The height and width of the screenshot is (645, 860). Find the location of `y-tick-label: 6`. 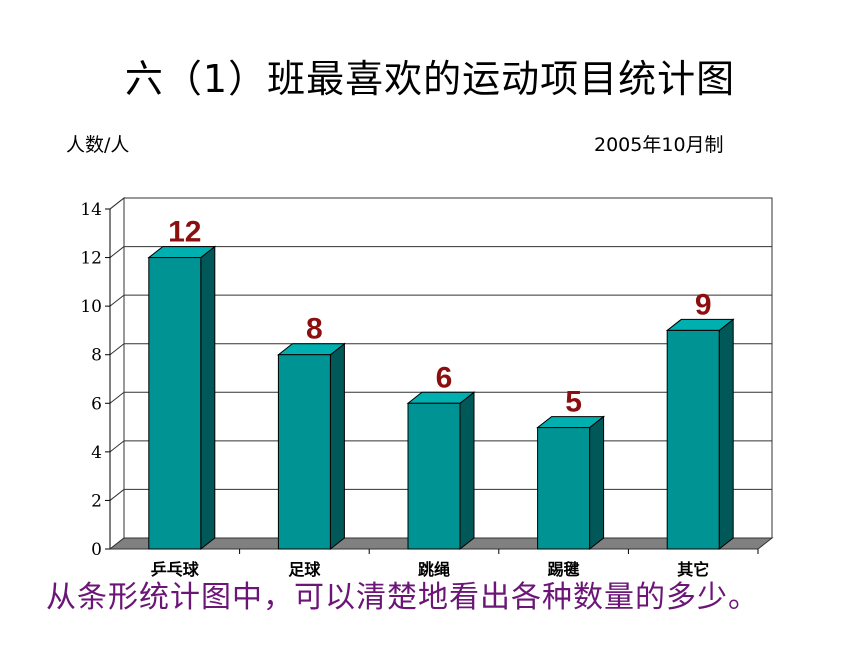

y-tick-label: 6 is located at coordinates (96, 404).